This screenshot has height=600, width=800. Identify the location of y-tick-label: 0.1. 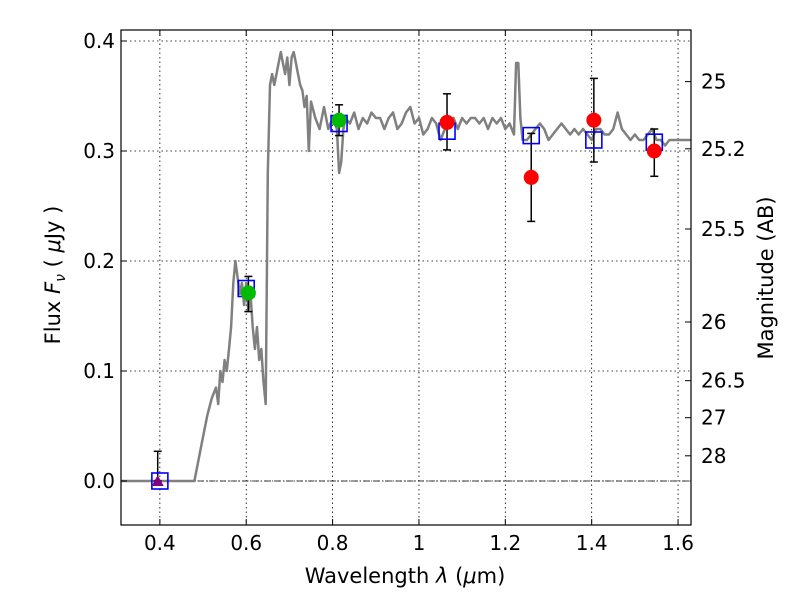
(99, 371).